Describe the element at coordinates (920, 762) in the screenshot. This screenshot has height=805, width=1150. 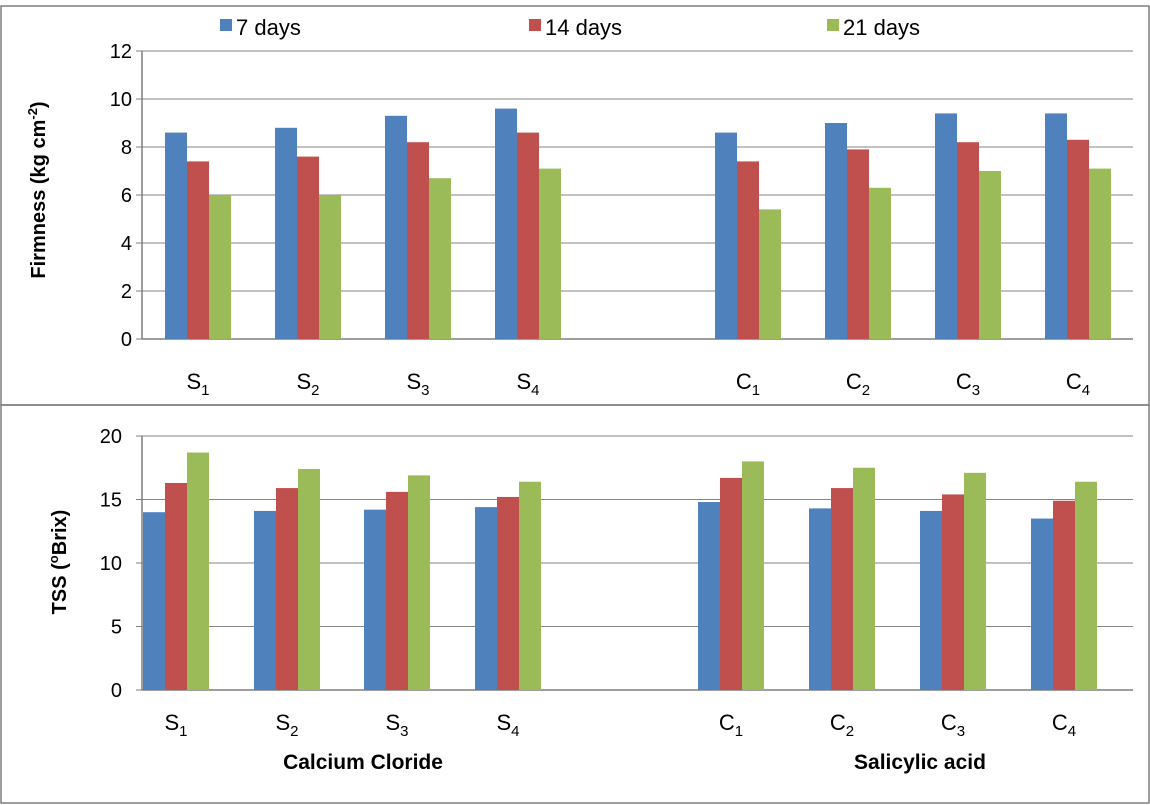
I see `group-title-salicylic-acid: Salicylic acid` at that location.